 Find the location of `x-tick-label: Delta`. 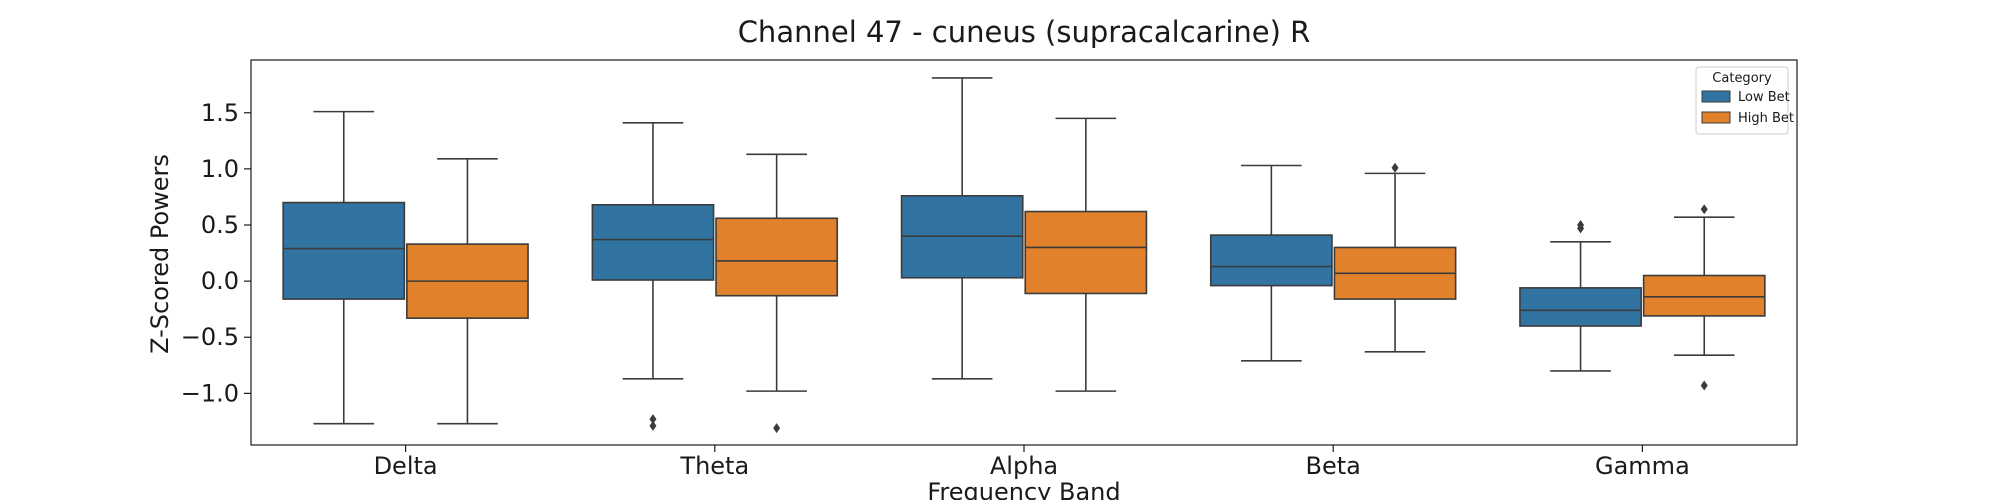

x-tick-label: Delta is located at coordinates (406, 466).